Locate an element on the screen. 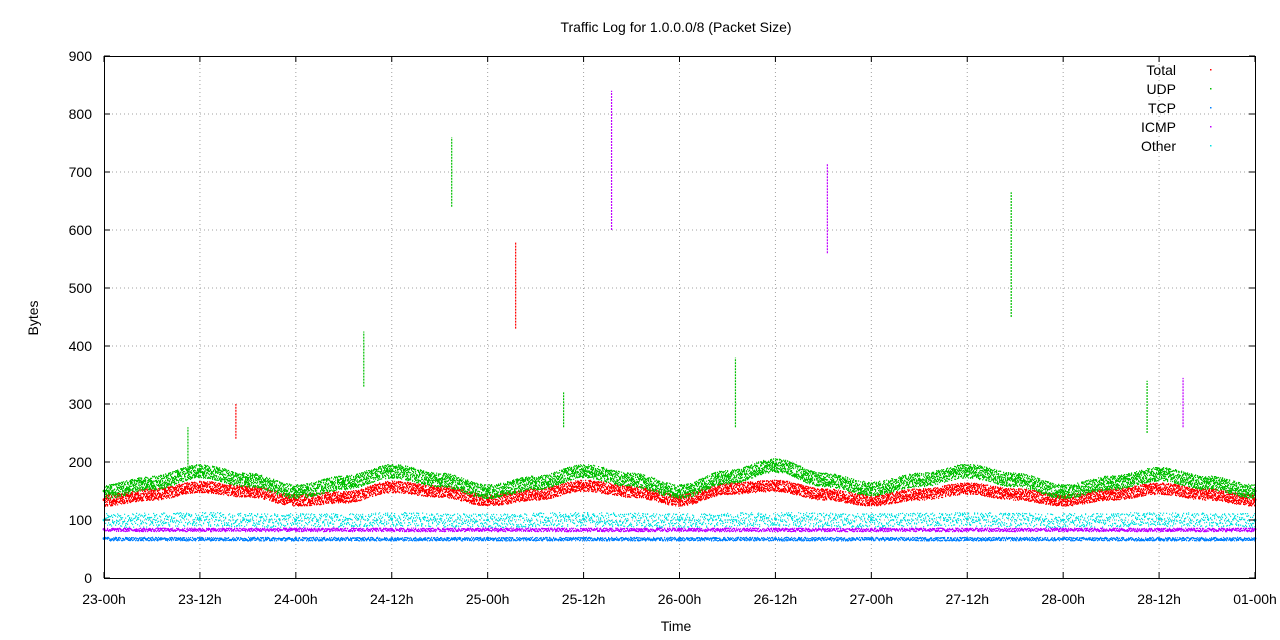  legend-label: TCP is located at coordinates (1162, 108).